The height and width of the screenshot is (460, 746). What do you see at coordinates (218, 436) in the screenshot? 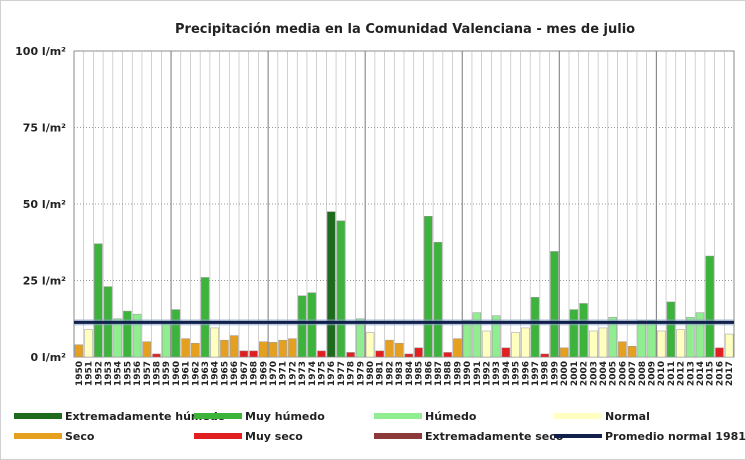
I see `legend-swatch-muy-seco` at bounding box center [218, 436].